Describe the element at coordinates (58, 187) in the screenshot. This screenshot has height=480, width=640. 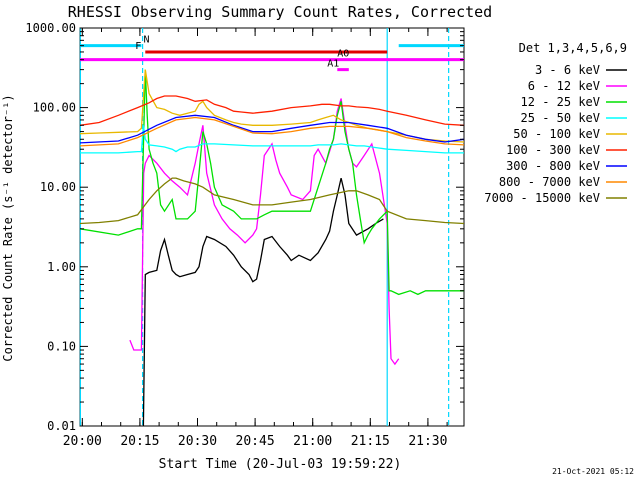
I see `y-tick-label: 10.00` at that location.